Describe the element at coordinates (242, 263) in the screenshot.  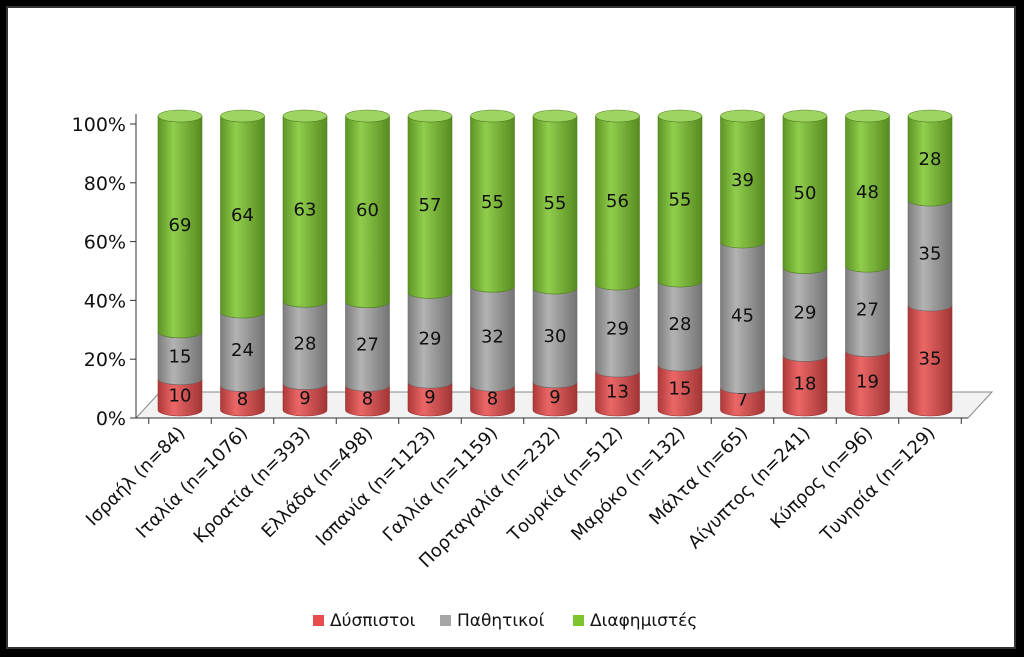
I see `bar-group: 8 24 64` at that location.